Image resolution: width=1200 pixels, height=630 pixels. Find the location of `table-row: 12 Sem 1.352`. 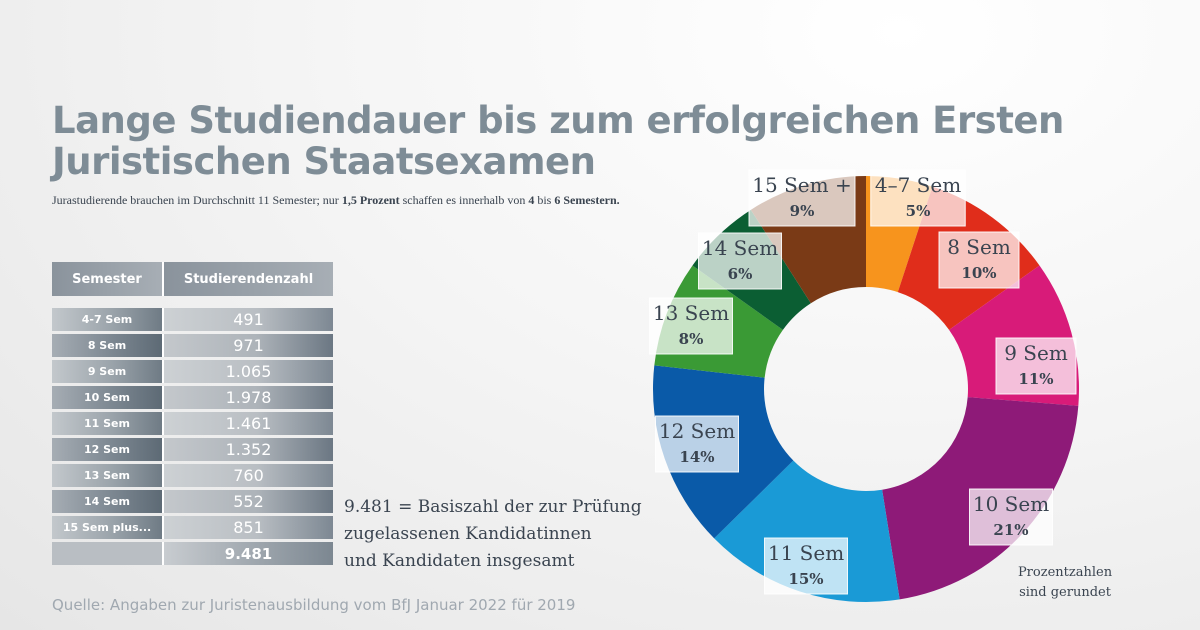

table-row: 12 Sem 1.352 is located at coordinates (192, 449).